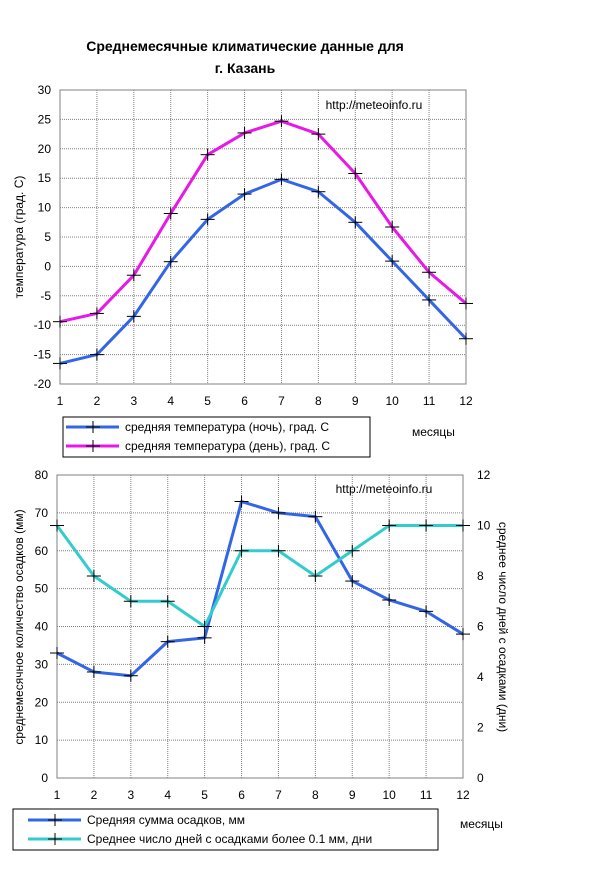  What do you see at coordinates (43, 355) in the screenshot?
I see `y-tick-label: -15` at bounding box center [43, 355].